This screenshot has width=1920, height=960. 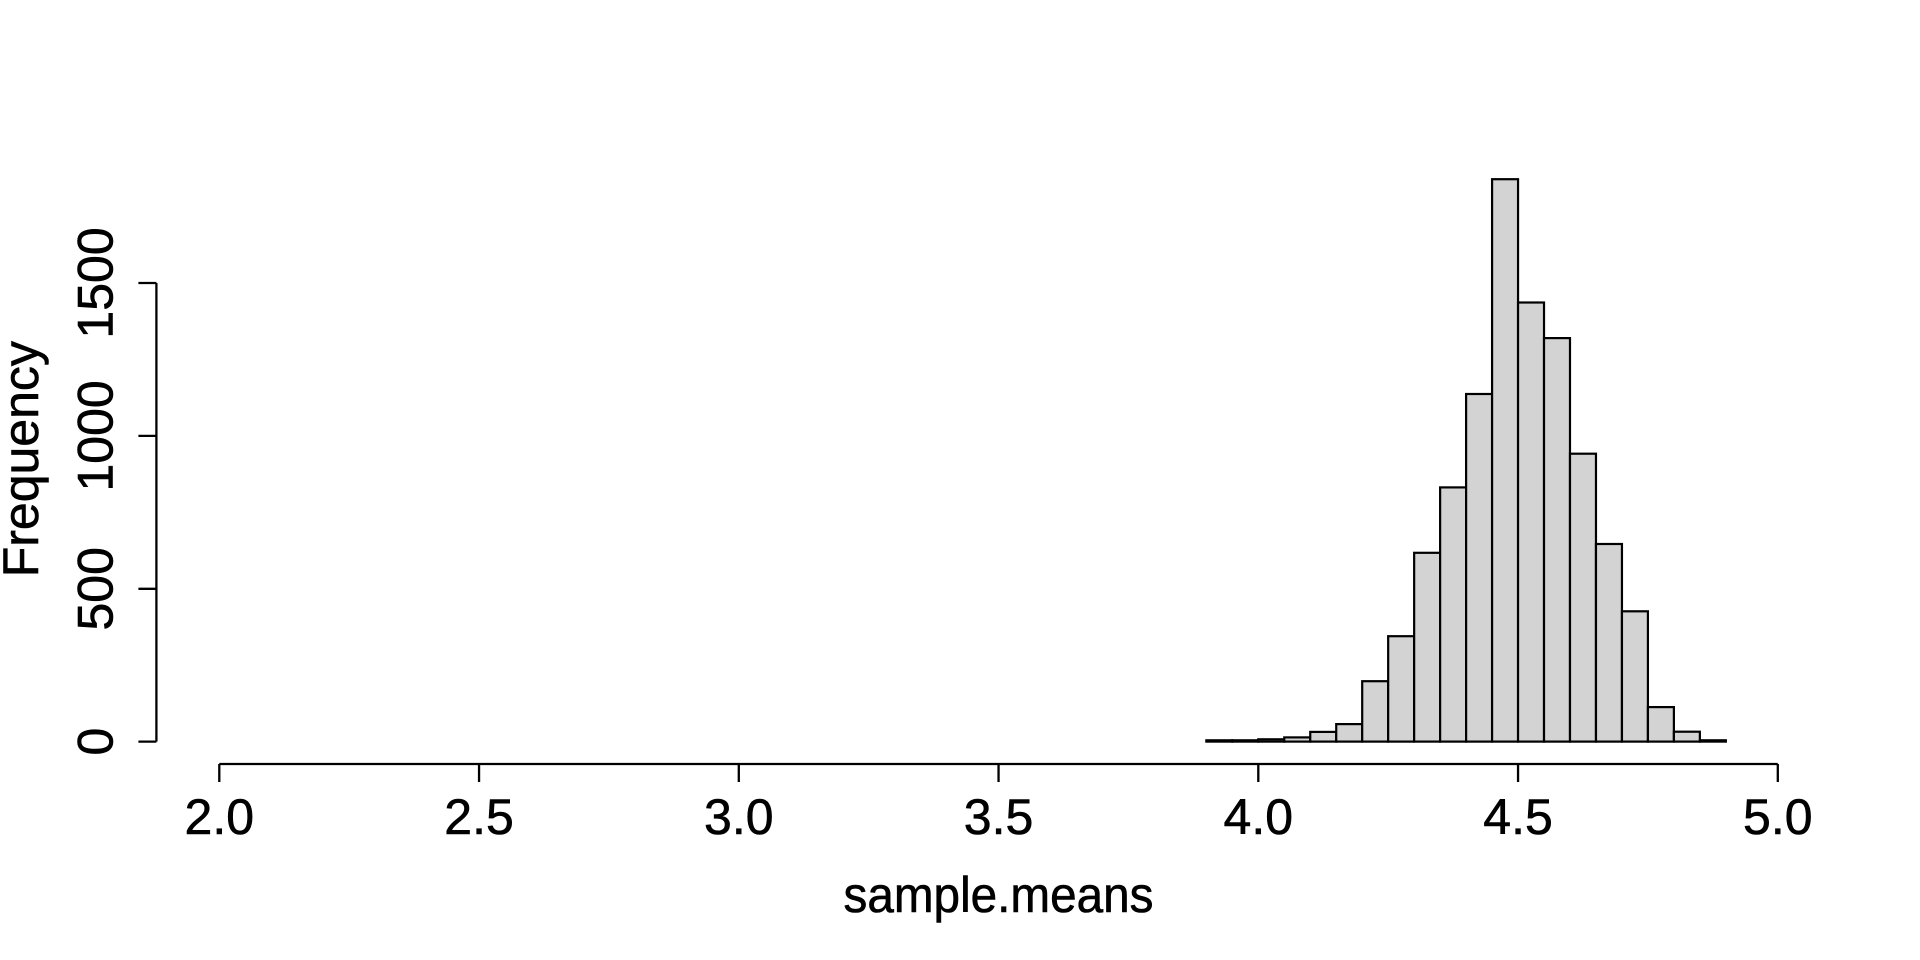 What do you see at coordinates (220, 817) in the screenshot?
I see `svg-text: 2.0` at bounding box center [220, 817].